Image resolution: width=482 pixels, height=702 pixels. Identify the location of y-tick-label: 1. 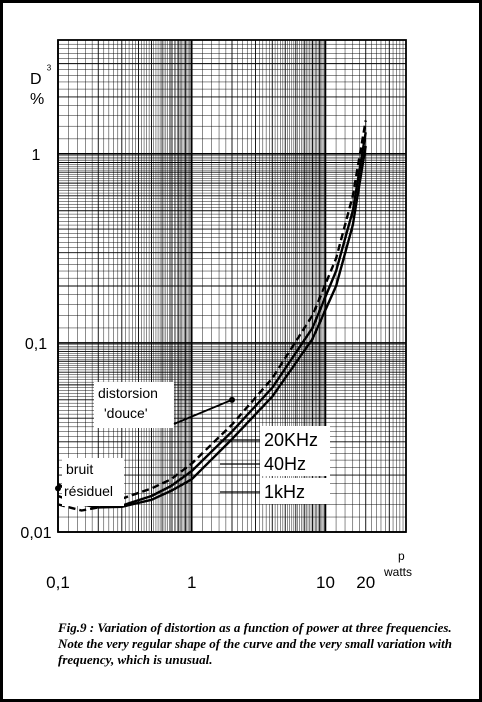
(36, 155).